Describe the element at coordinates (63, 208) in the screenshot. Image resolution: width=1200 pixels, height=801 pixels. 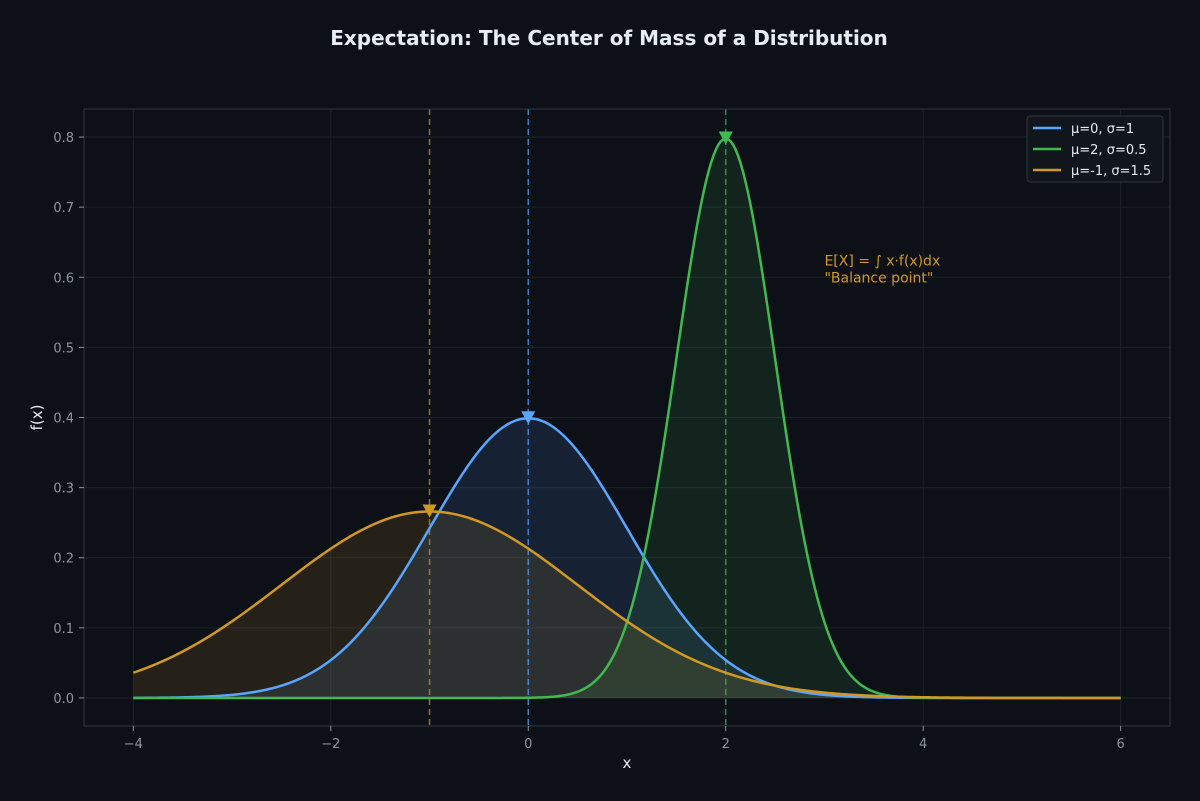
I see `y-tick-label: 0.7` at that location.